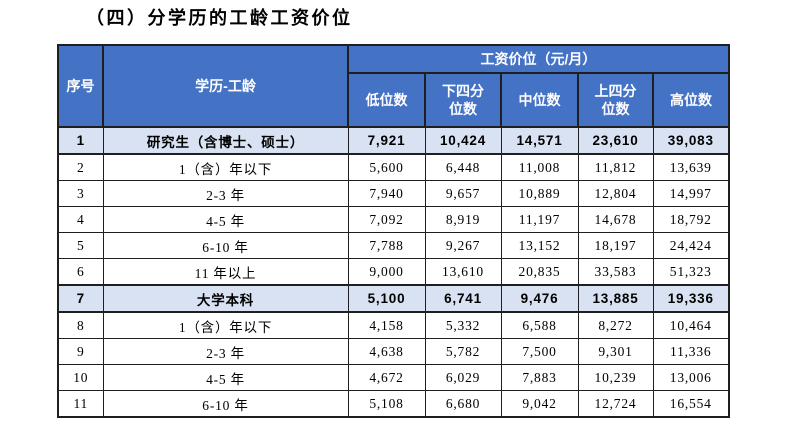 Image resolution: width=788 pixels, height=447 pixels. I want to click on row-label: 11 年以上, so click(225, 272).